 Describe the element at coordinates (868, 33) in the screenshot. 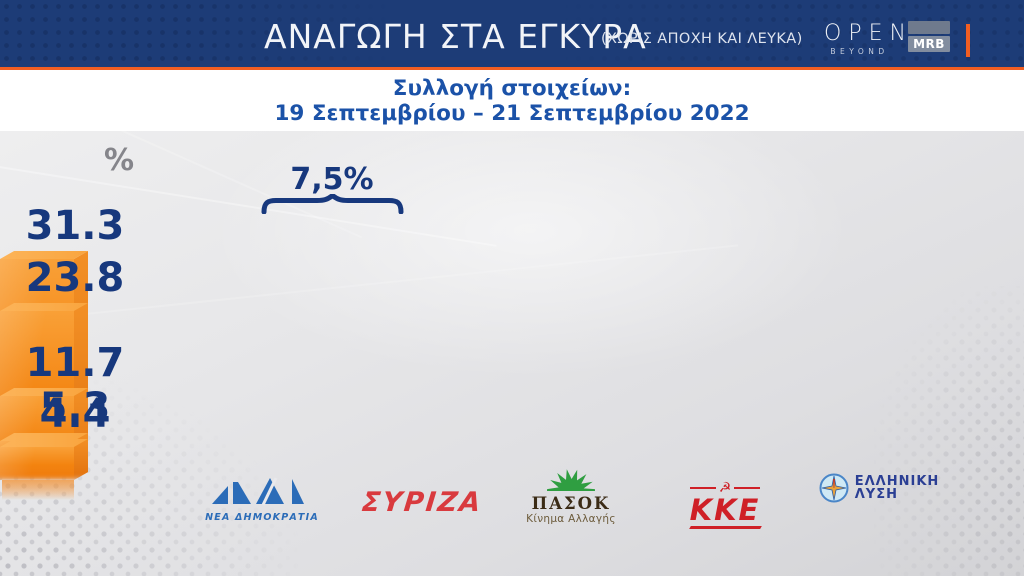

I see `open-logo-text: OPEN` at that location.